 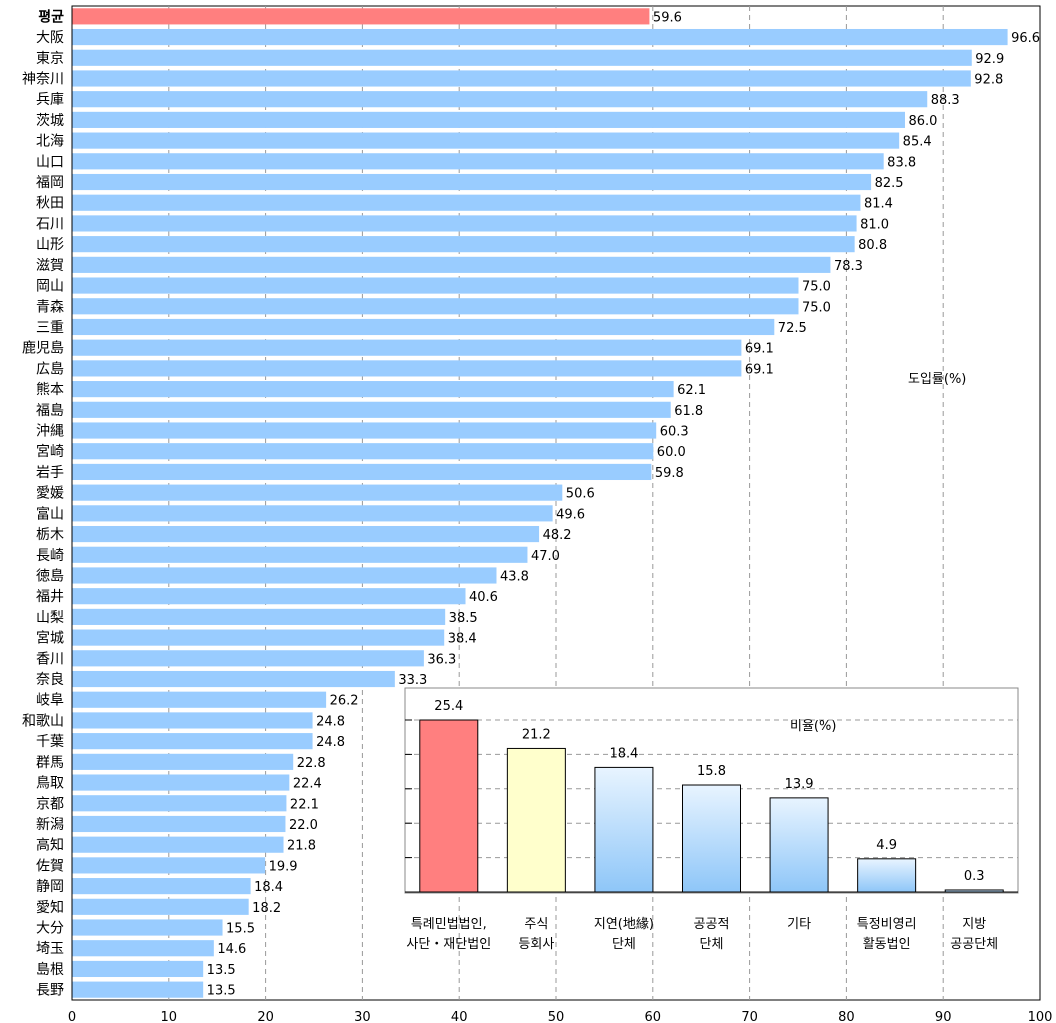 I want to click on value-label: 75.0, so click(x=816, y=287).